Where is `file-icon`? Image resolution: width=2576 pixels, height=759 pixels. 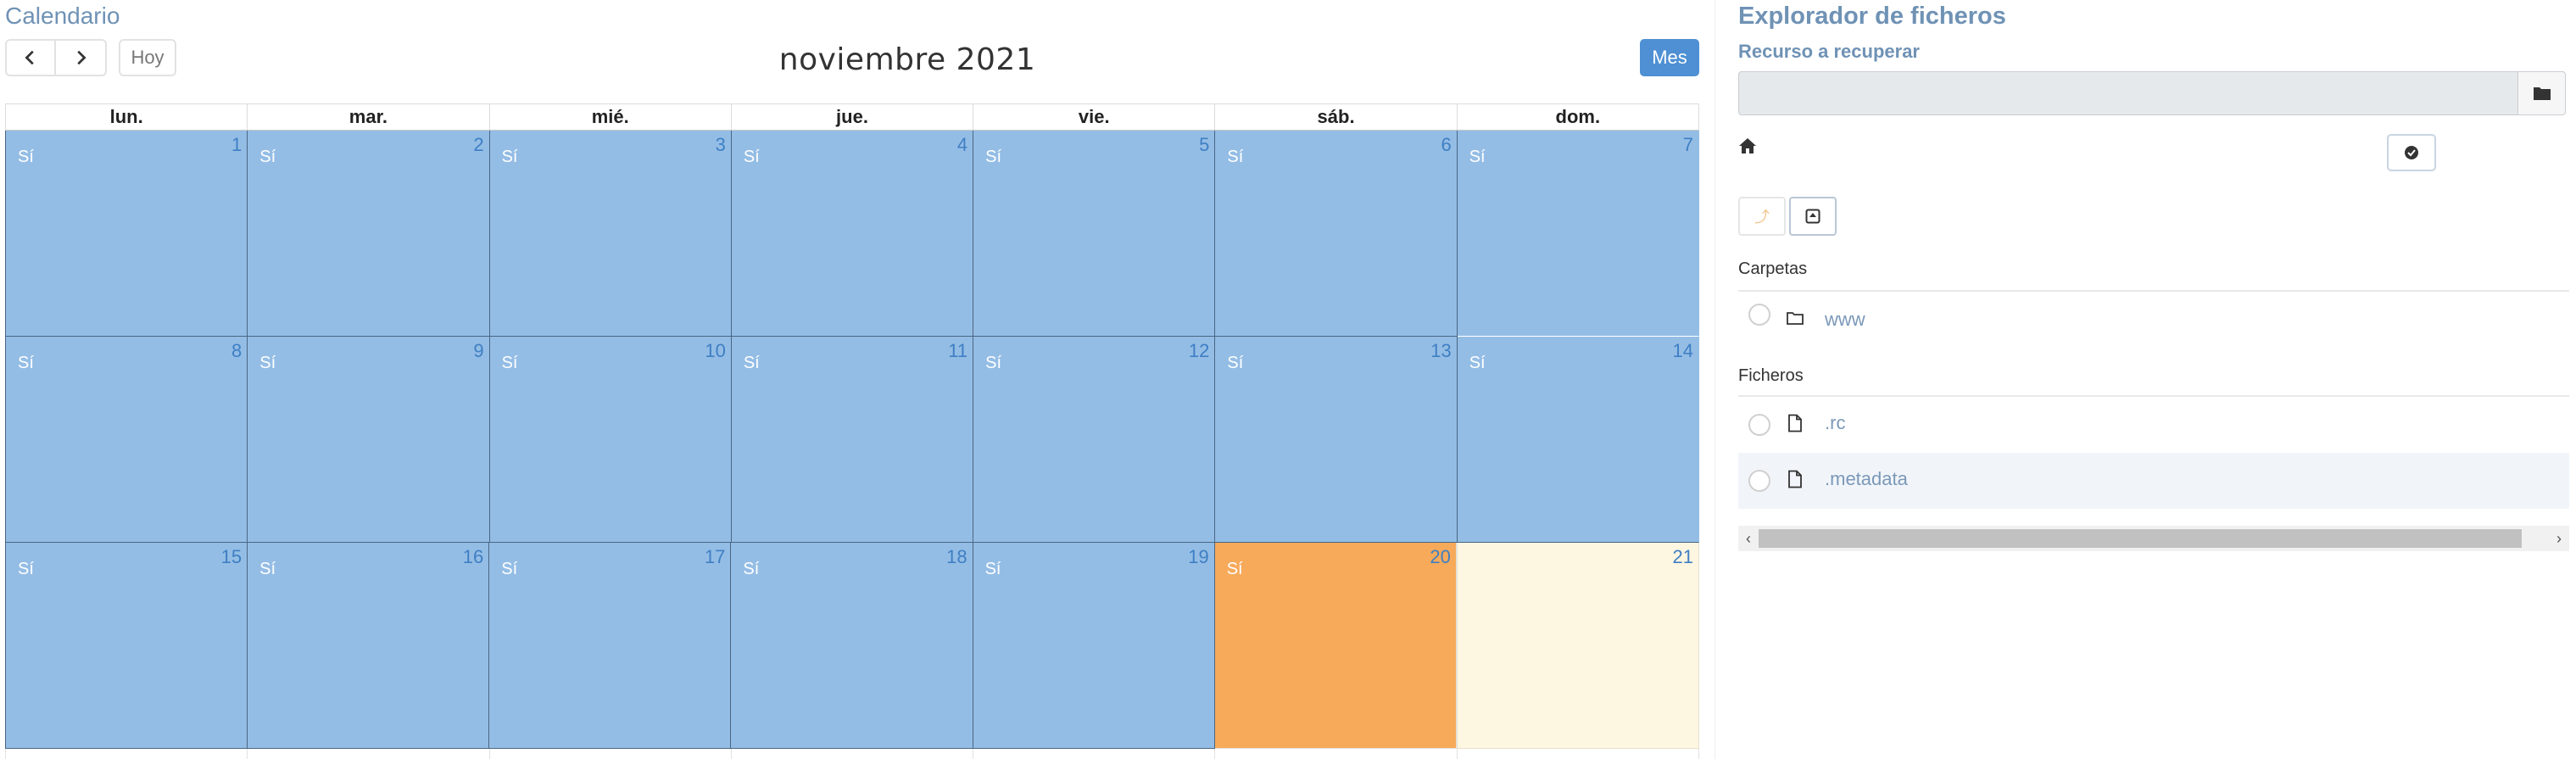
file-icon is located at coordinates (1795, 423).